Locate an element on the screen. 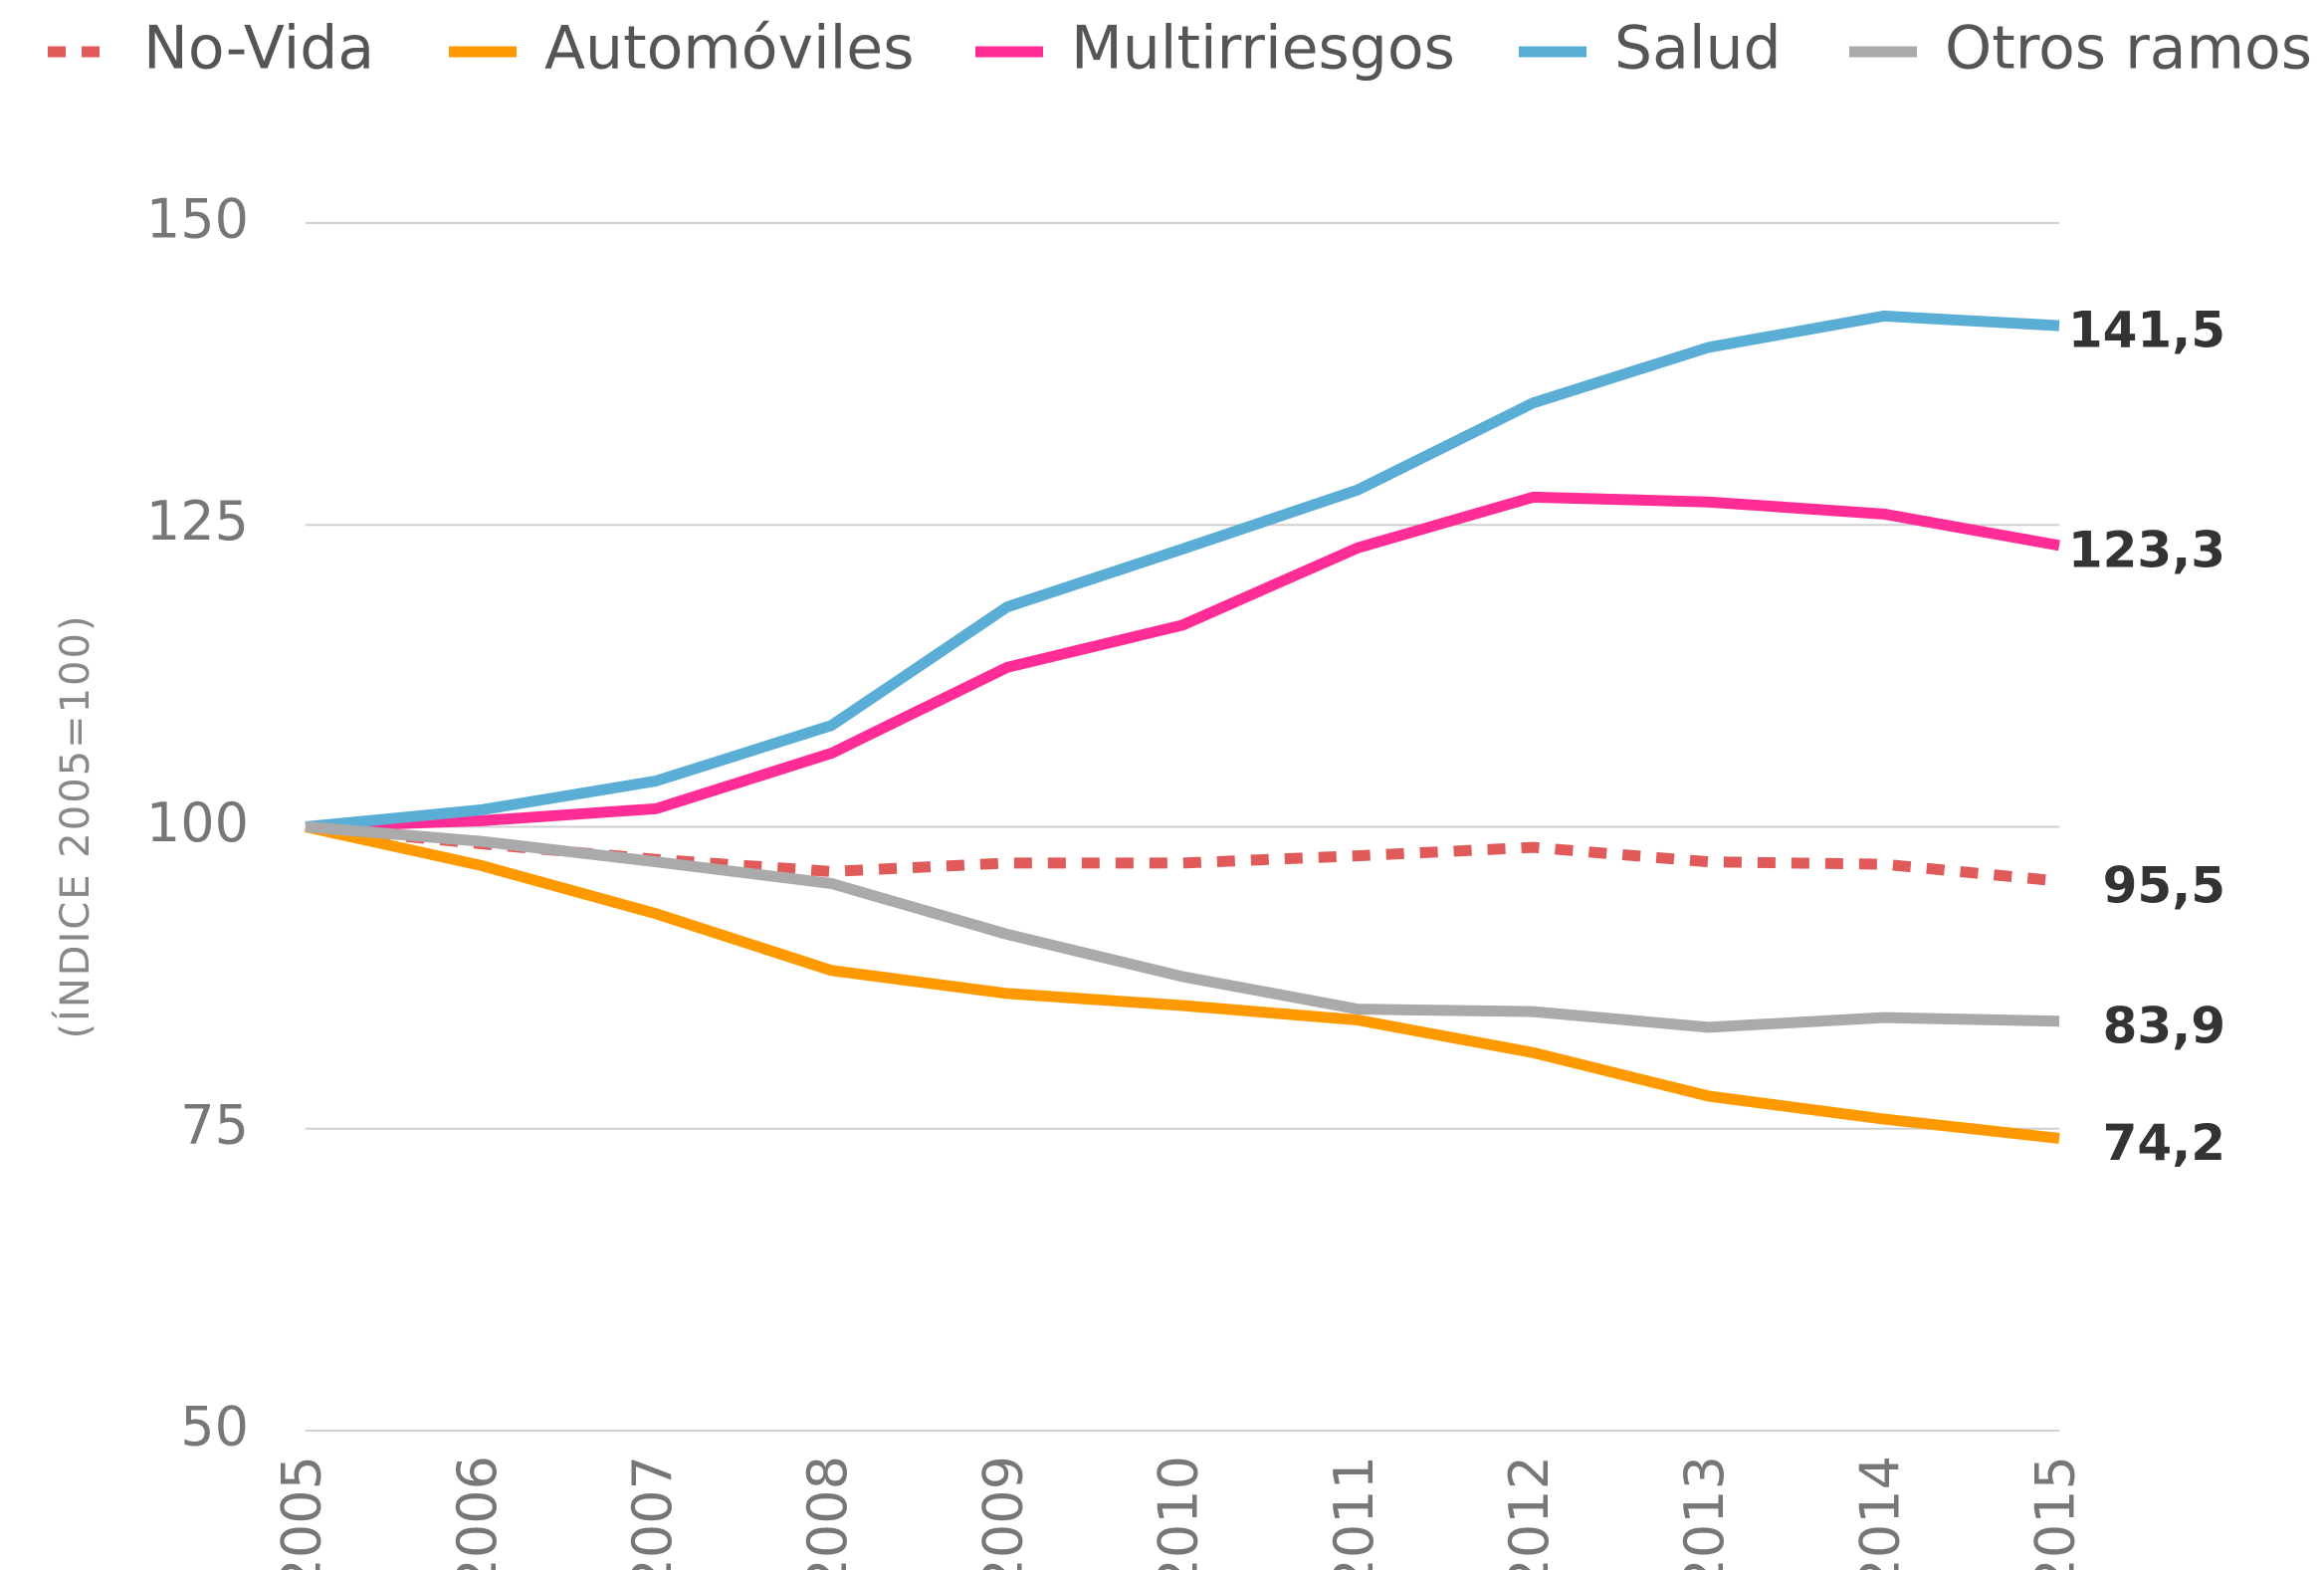  legend-label: No-Vida is located at coordinates (258, 49).